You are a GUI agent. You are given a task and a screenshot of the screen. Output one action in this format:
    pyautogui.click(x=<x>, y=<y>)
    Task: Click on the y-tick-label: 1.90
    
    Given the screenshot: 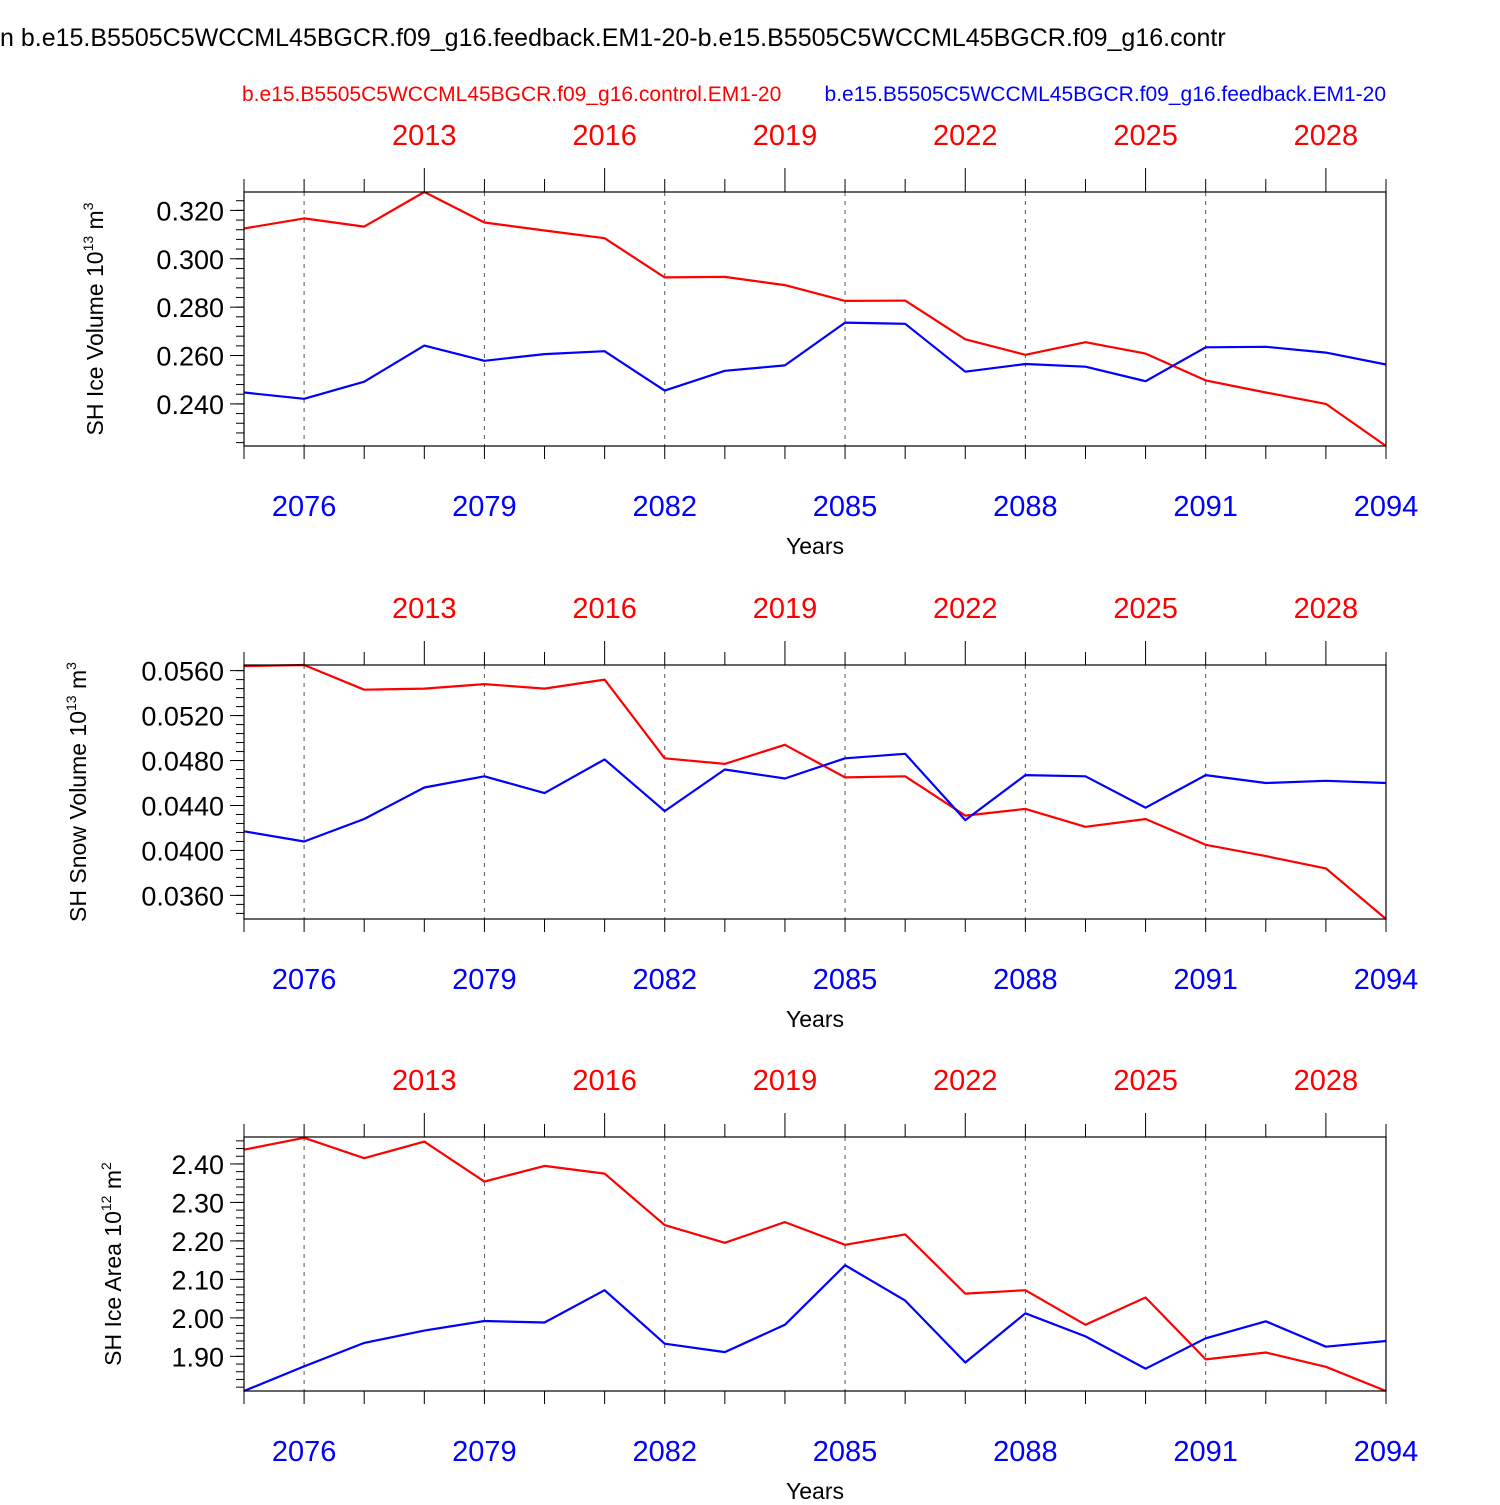 What is the action you would take?
    pyautogui.click(x=197, y=1357)
    